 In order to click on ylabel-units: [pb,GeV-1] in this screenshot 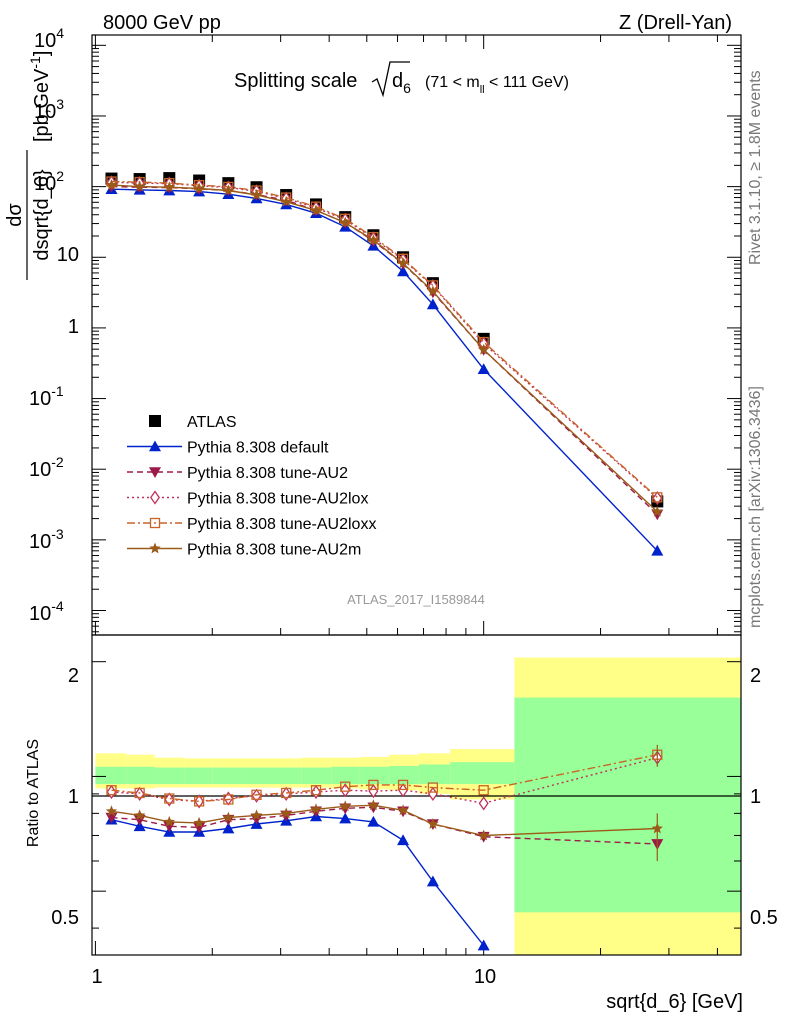, I will do `click(40, 96)`.